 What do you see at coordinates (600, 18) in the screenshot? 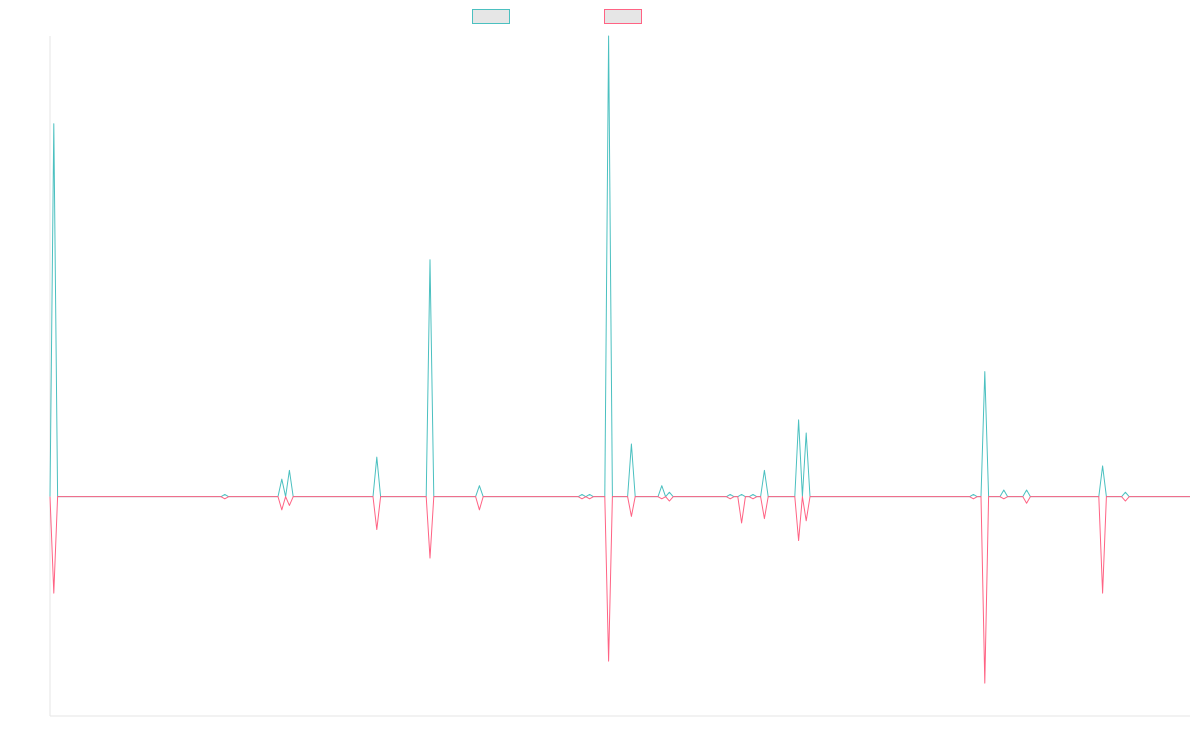
I see `legend` at bounding box center [600, 18].